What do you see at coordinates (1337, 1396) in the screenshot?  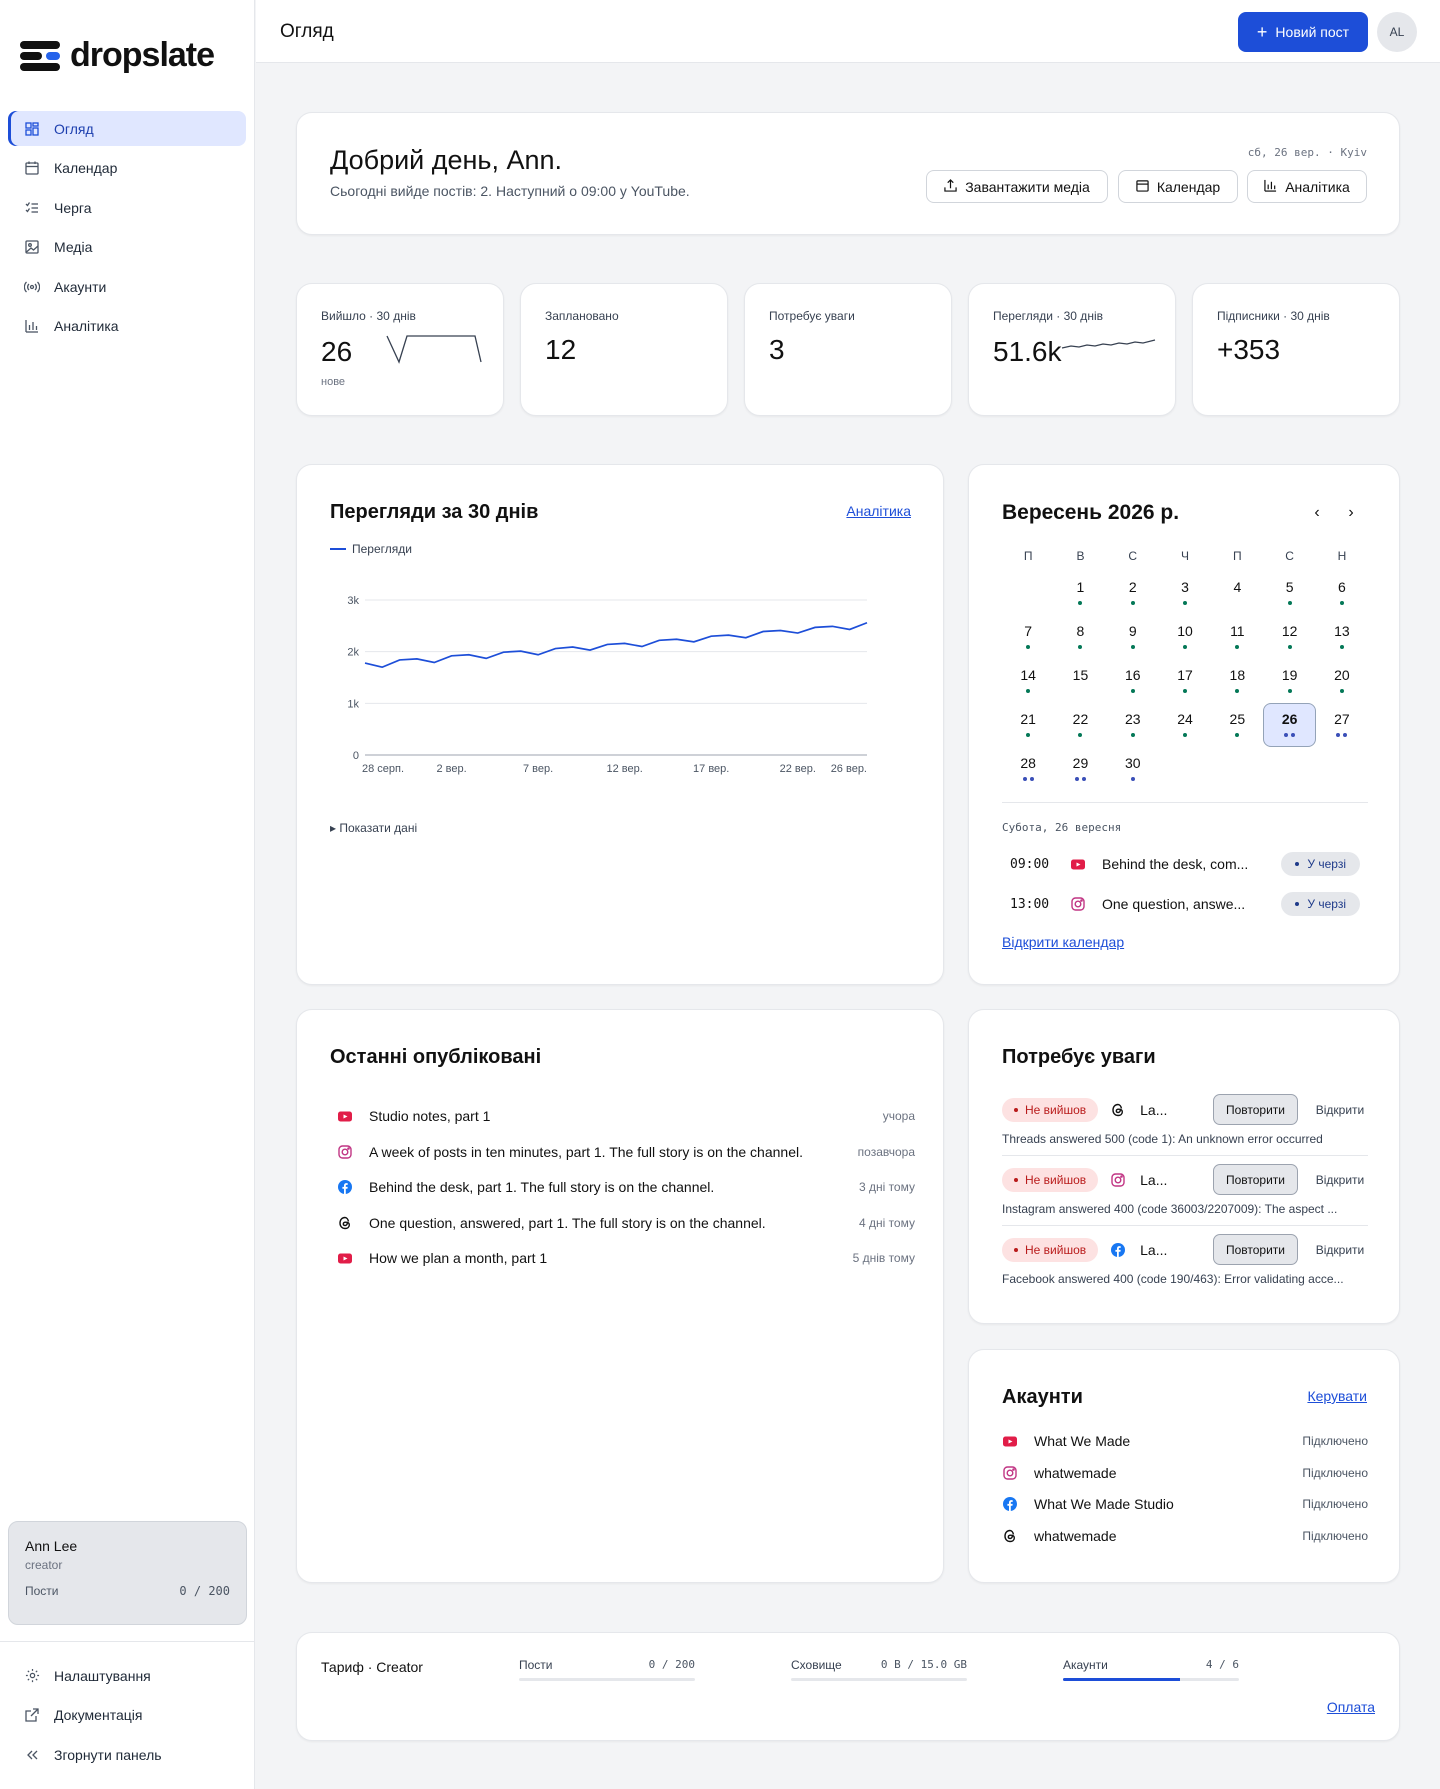 I see `manage-accounts-link: Керувати` at bounding box center [1337, 1396].